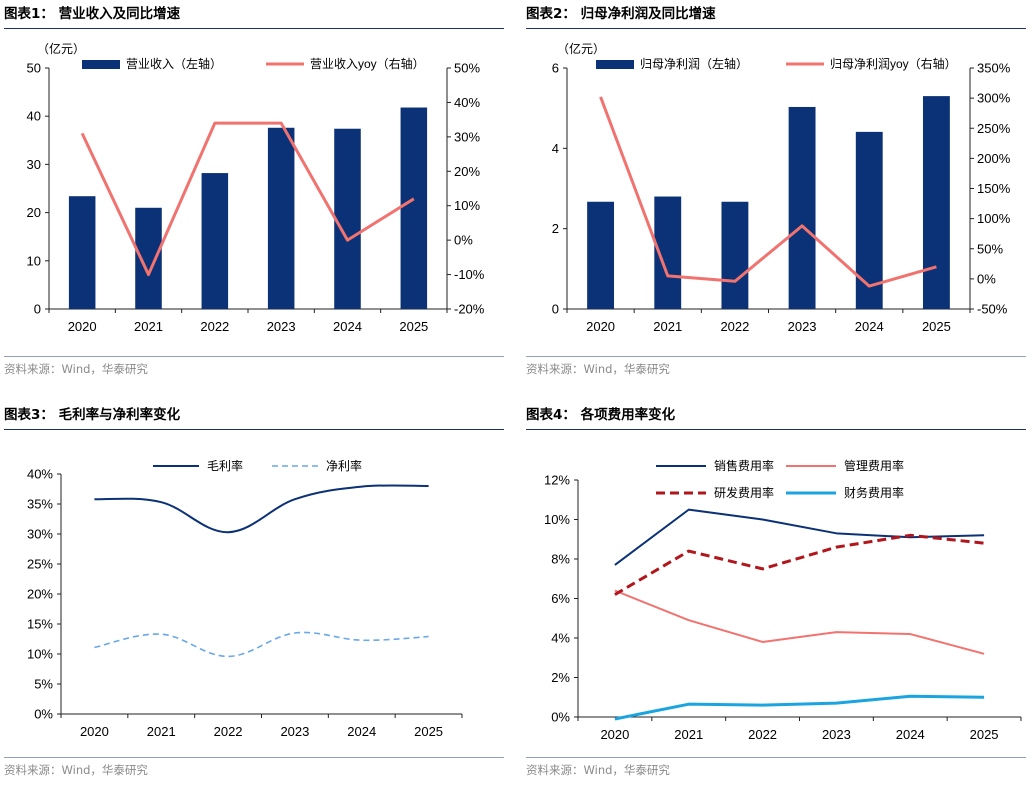 The width and height of the screenshot is (1030, 787). I want to click on y-tick-label-left: 30, so click(34, 164).